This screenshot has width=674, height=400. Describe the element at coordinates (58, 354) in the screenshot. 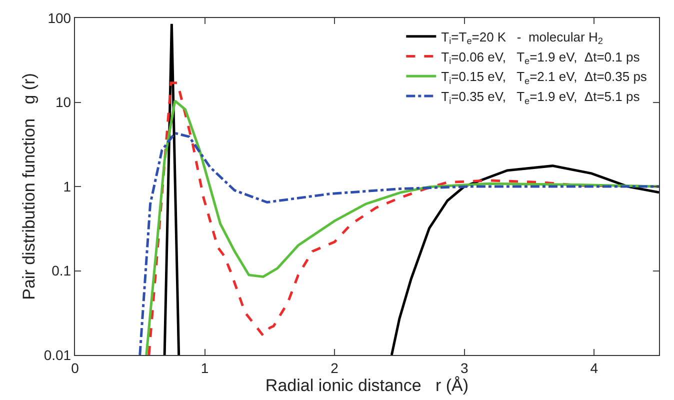

I see `y-tick-label: 0.01` at that location.